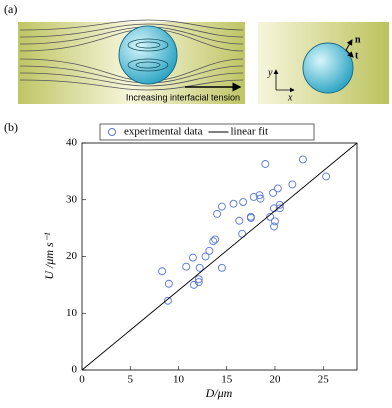  Describe the element at coordinates (270, 72) in the screenshot. I see `axis-y-label: y` at that location.